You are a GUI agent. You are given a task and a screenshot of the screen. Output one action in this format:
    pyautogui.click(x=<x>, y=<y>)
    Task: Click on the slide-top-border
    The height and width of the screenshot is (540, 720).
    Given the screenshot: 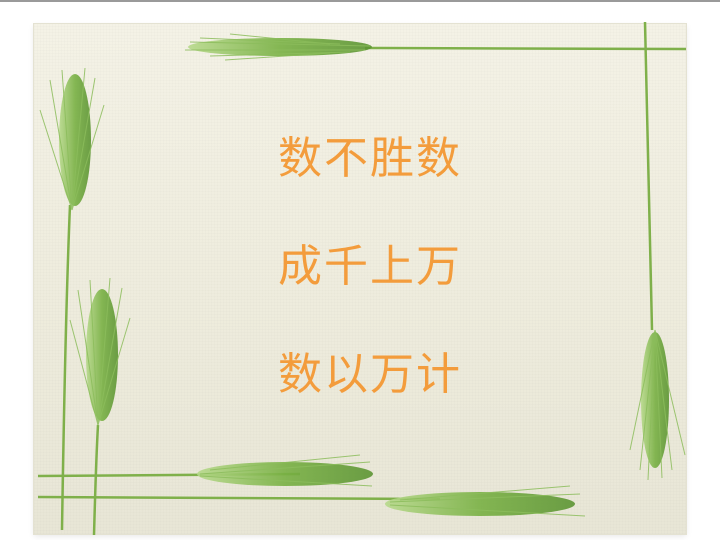 What is the action you would take?
    pyautogui.click(x=360, y=1)
    